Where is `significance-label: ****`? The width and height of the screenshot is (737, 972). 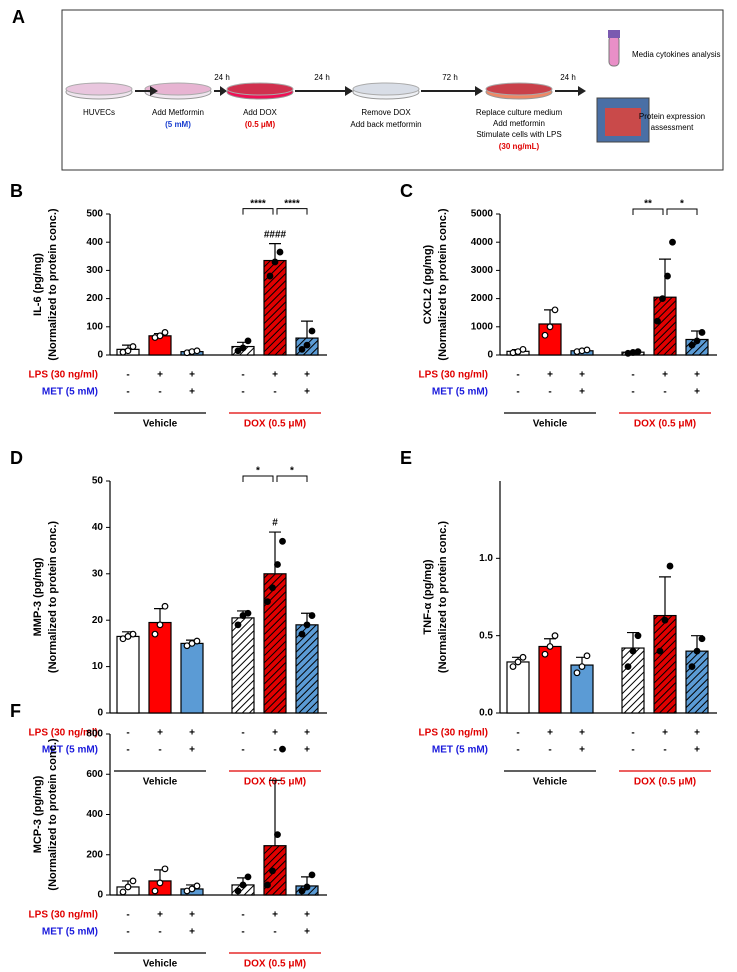 significance-label: **** is located at coordinates (258, 203).